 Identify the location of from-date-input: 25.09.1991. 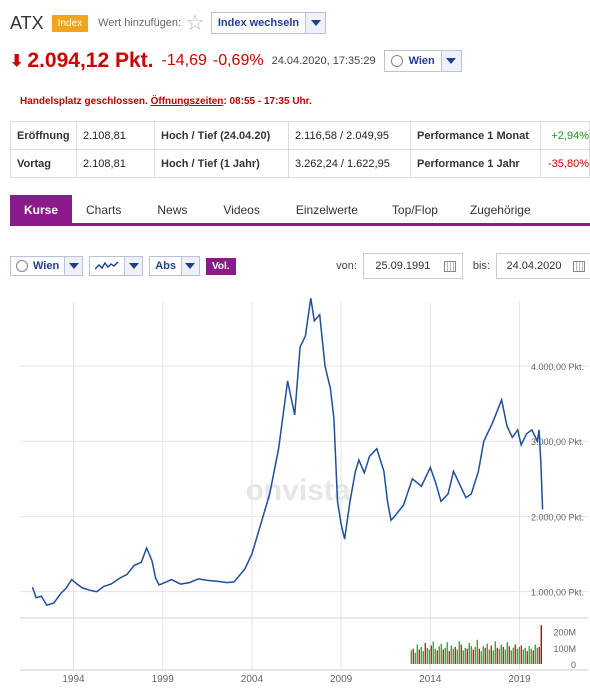
(412, 266).